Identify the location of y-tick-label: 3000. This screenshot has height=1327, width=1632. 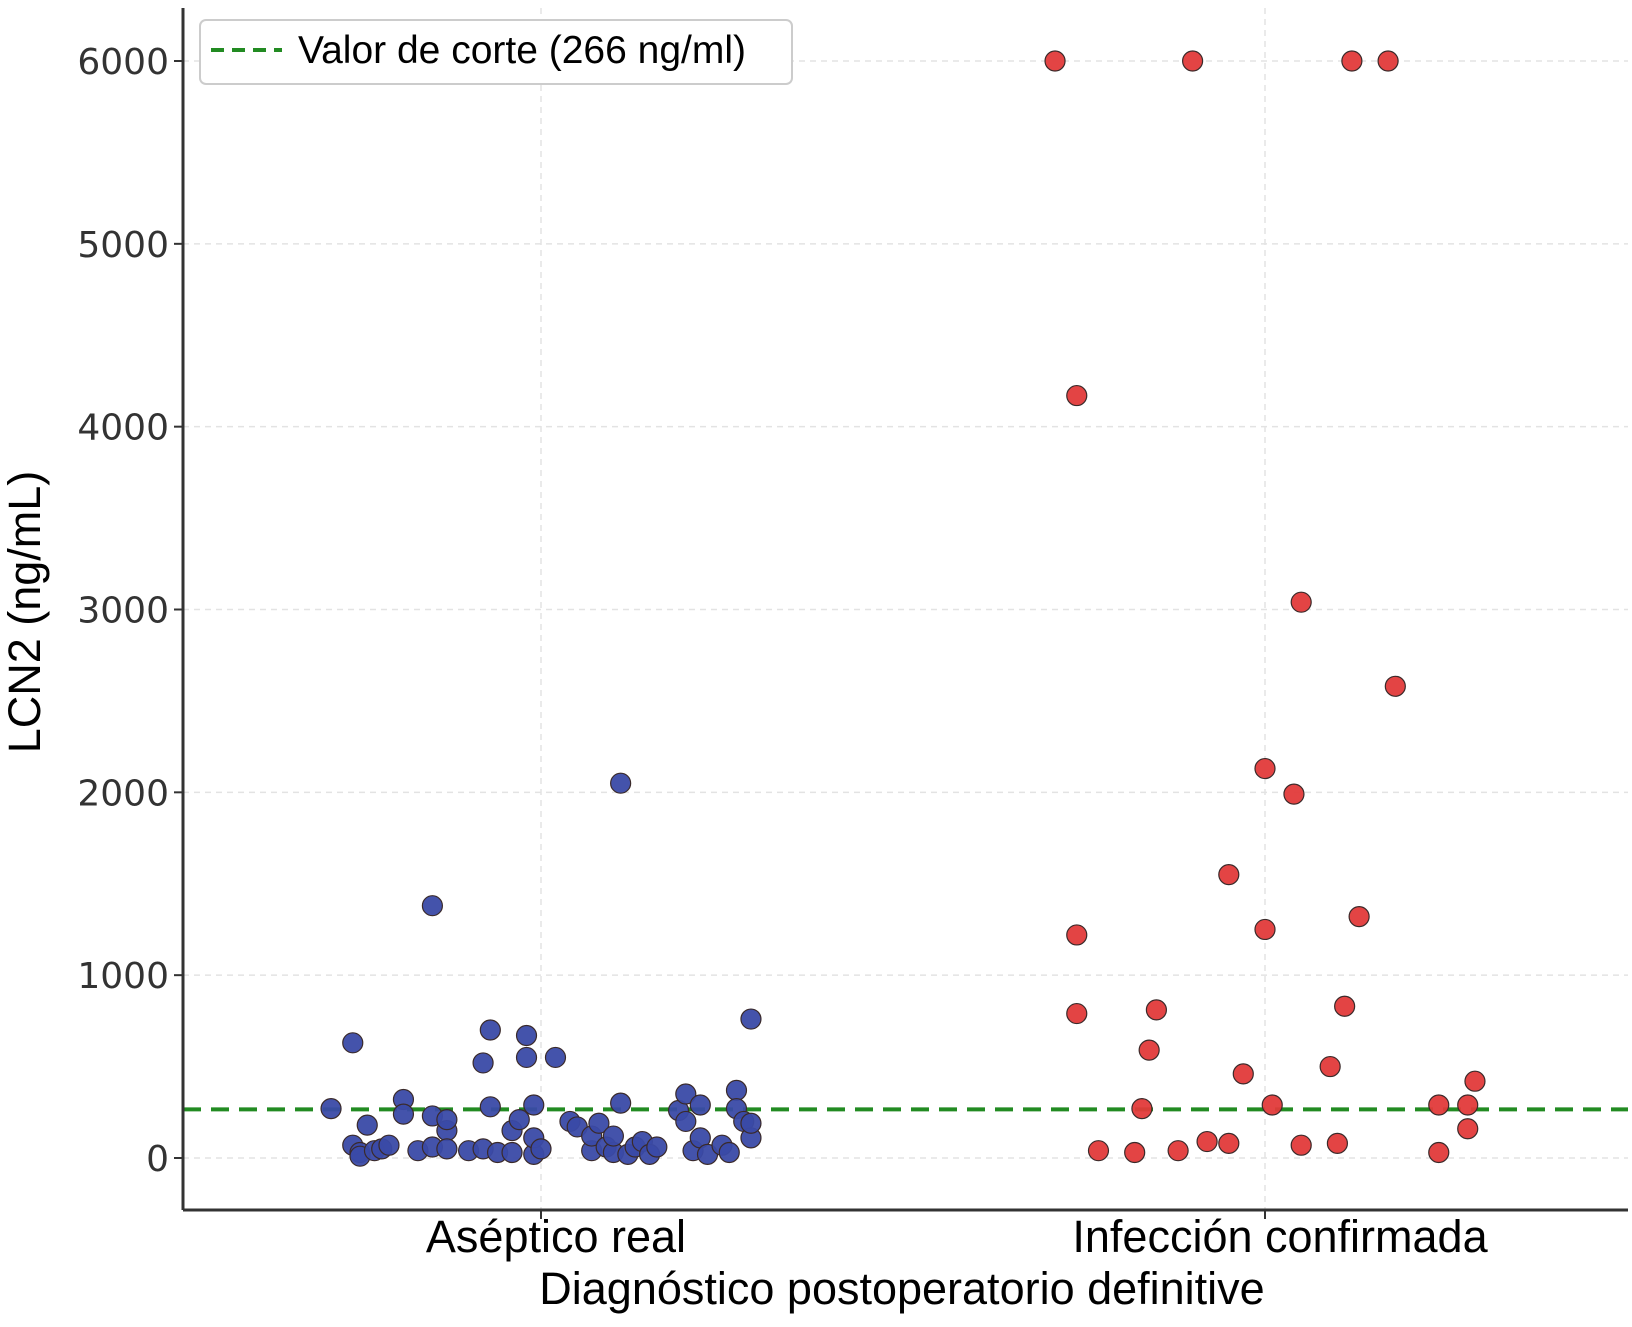
(123, 611).